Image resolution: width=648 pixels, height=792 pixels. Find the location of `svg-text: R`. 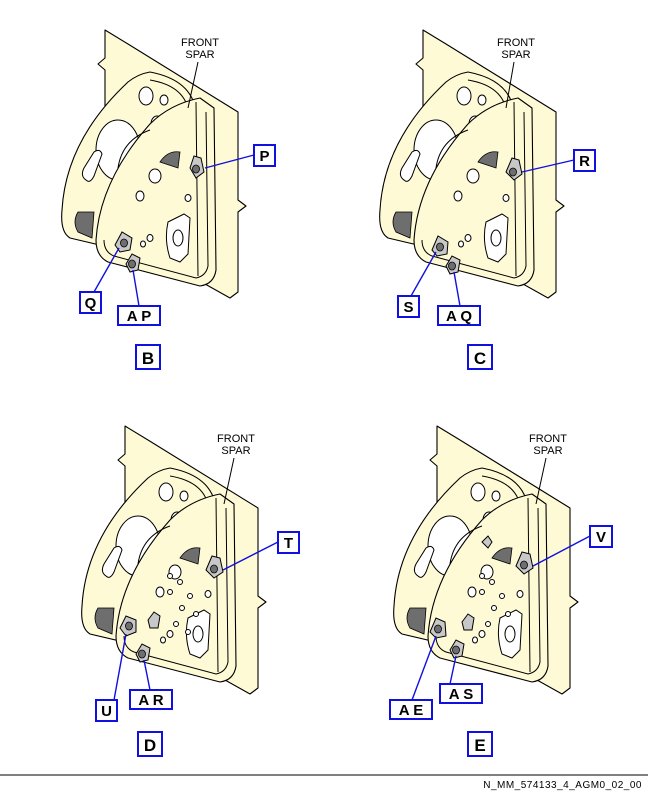

svg-text: R is located at coordinates (584, 161).